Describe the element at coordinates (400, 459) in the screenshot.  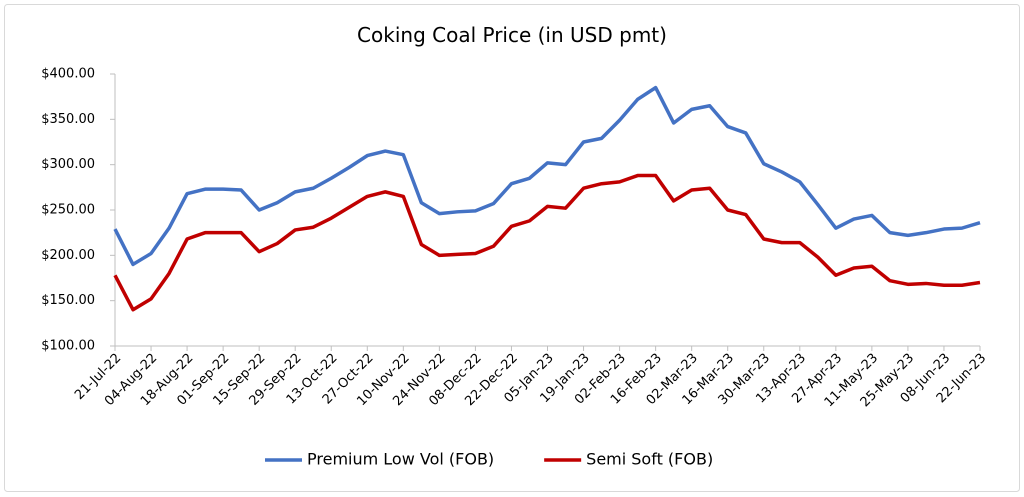
I see `legend-label: Premium Low Vol (FOB)` at that location.